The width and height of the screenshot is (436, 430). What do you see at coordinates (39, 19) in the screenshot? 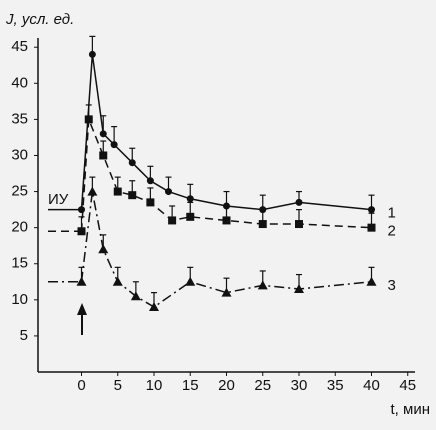
I see `y-axis-label: J, усл. ед.` at bounding box center [39, 19].